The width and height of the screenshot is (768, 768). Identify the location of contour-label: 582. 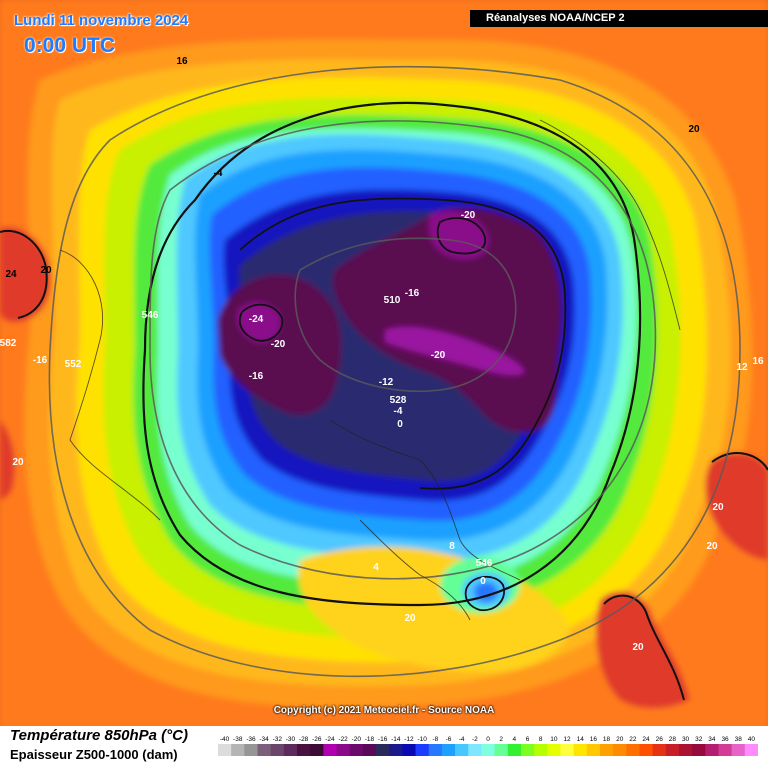
(8, 343).